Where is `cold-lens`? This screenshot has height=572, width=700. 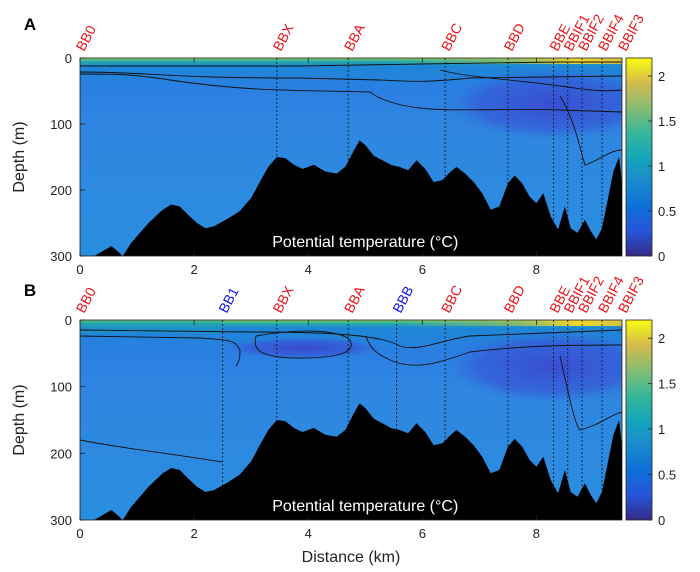
cold-lens is located at coordinates (302, 348).